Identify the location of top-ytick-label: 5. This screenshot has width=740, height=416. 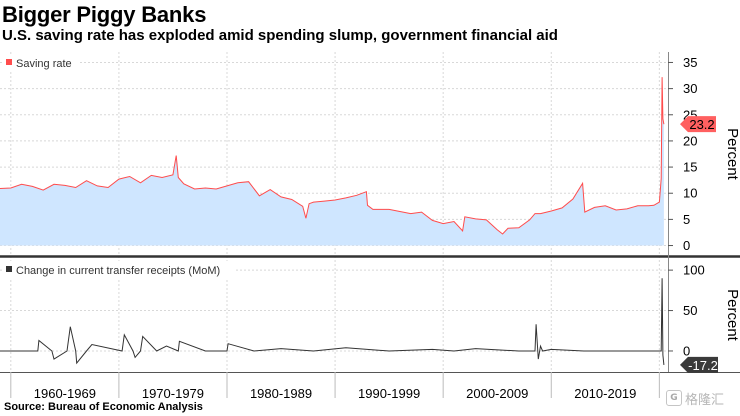
(686, 219).